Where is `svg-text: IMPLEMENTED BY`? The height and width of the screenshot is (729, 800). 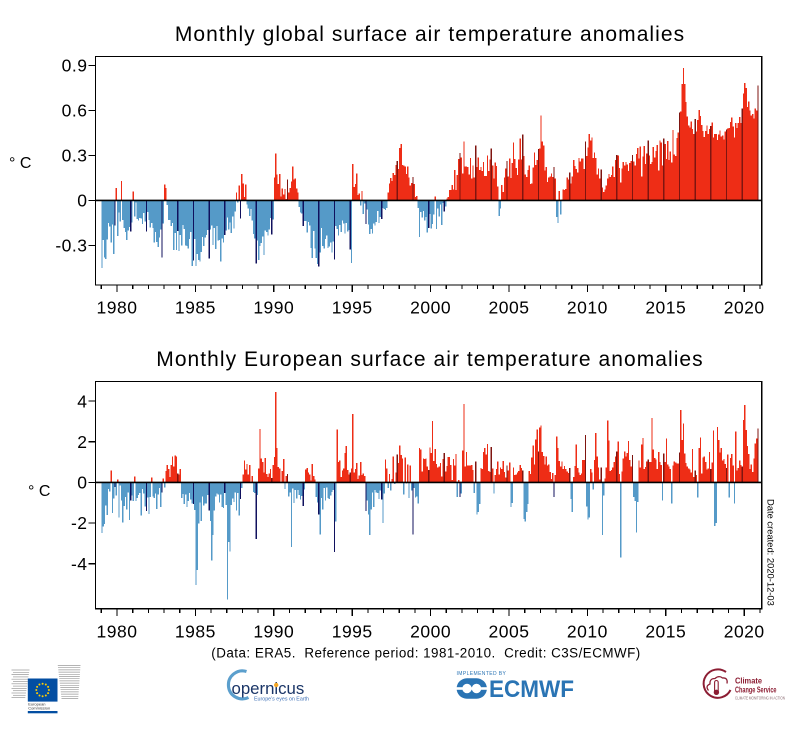
svg-text: IMPLEMENTED BY is located at coordinates (482, 674).